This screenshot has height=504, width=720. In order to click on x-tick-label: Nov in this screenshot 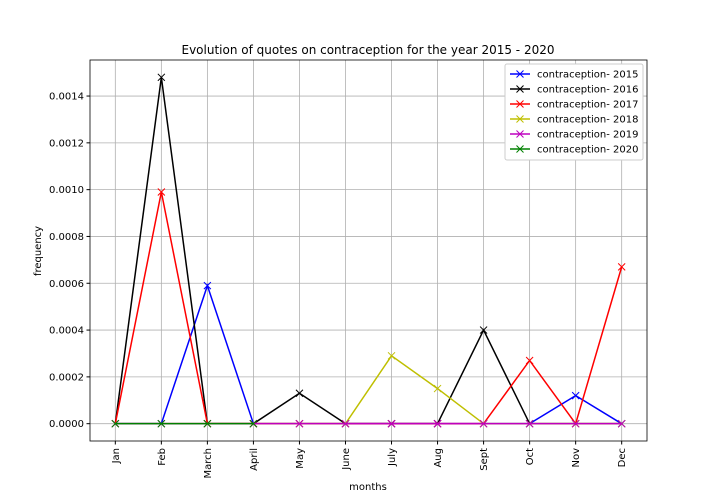, I will do `click(576, 458)`.